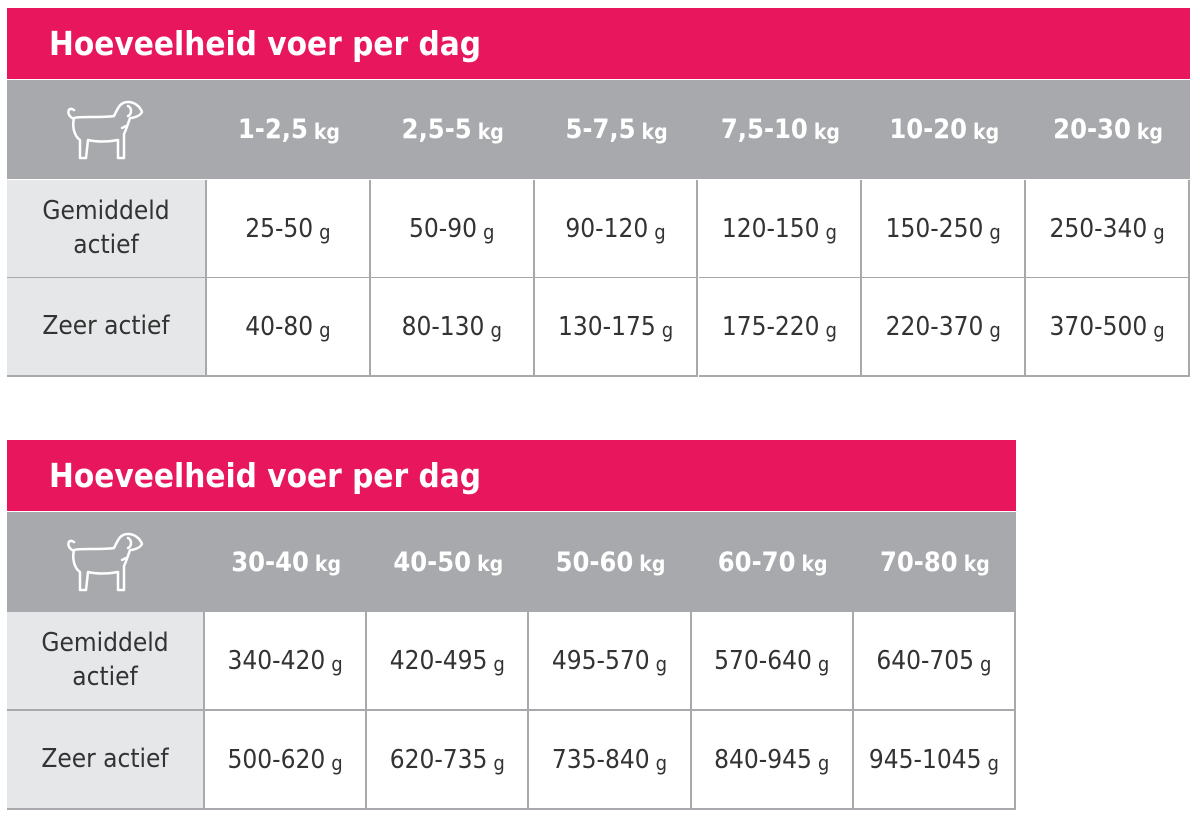 The height and width of the screenshot is (818, 1200). I want to click on amount: 340-420, so click(276, 660).